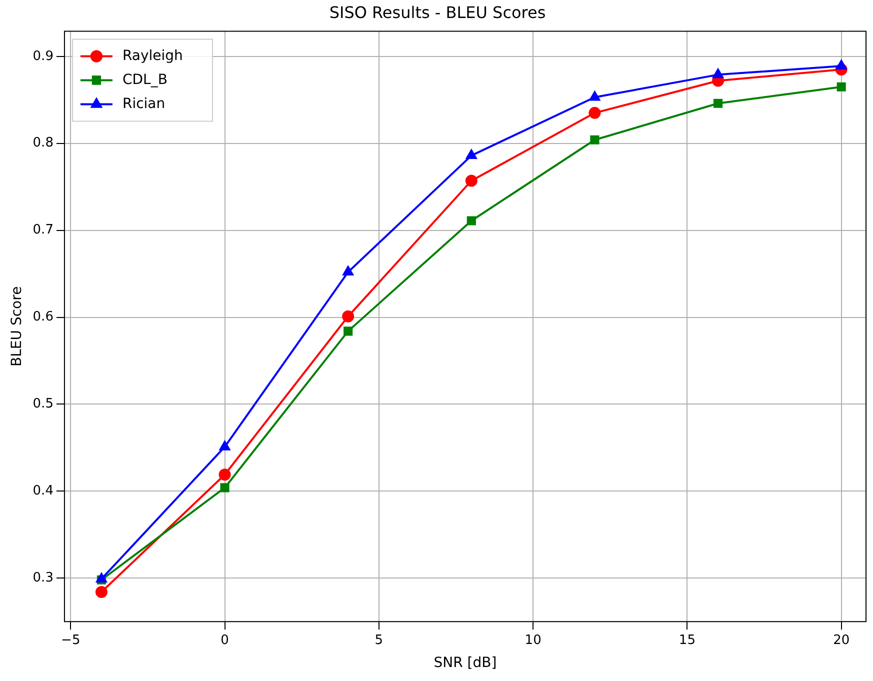  What do you see at coordinates (687, 640) in the screenshot?
I see `x-tick-label: 15` at bounding box center [687, 640].